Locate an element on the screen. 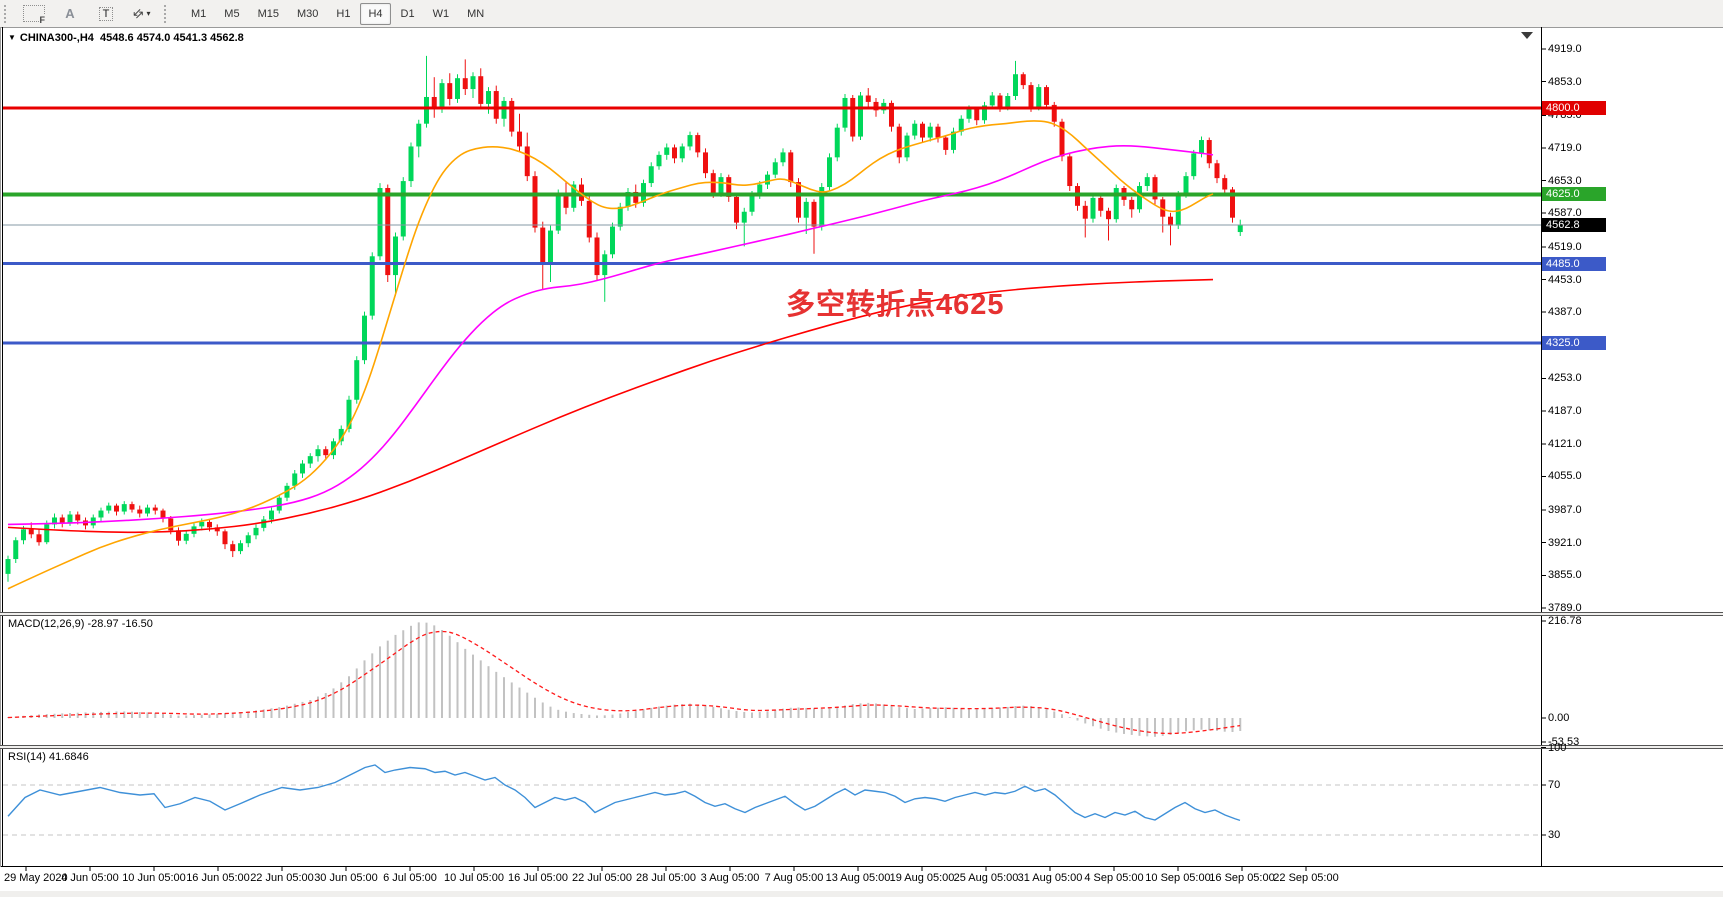 This screenshot has width=1723, height=897. price-axis-label: 3789.0 is located at coordinates (1565, 608).